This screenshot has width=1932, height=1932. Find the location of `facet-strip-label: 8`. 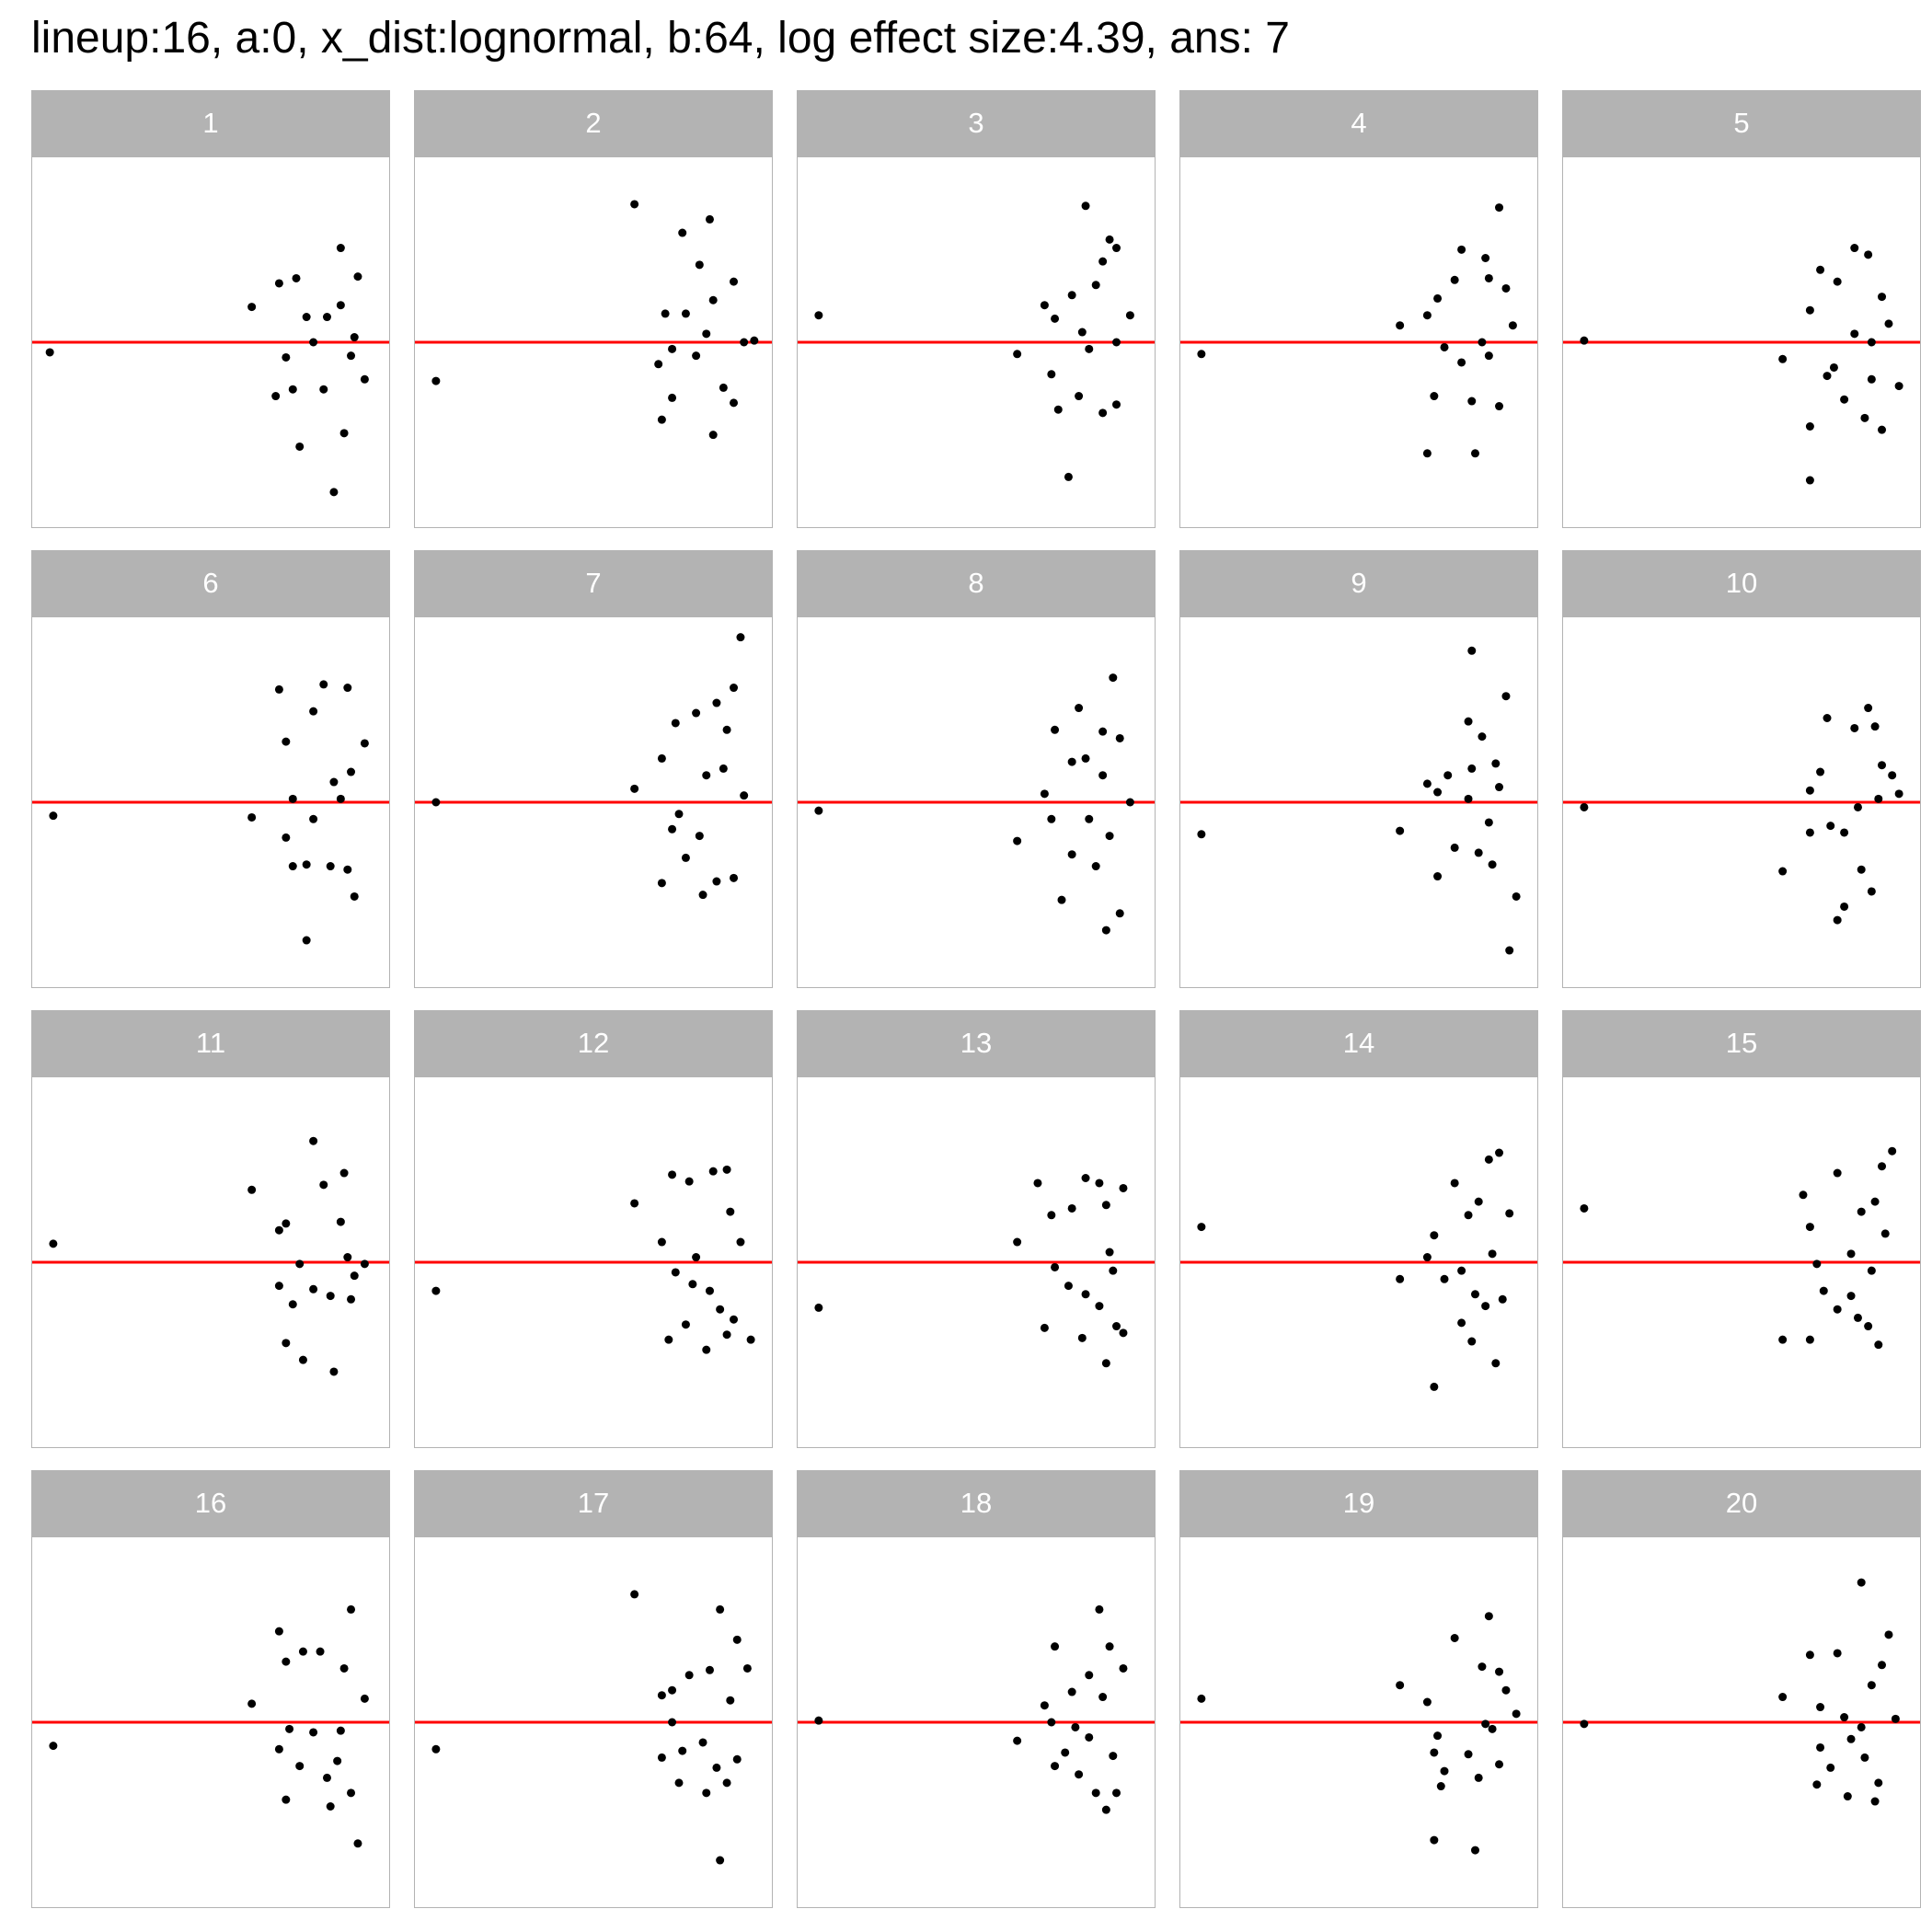

facet-strip-label: 8 is located at coordinates (976, 583).